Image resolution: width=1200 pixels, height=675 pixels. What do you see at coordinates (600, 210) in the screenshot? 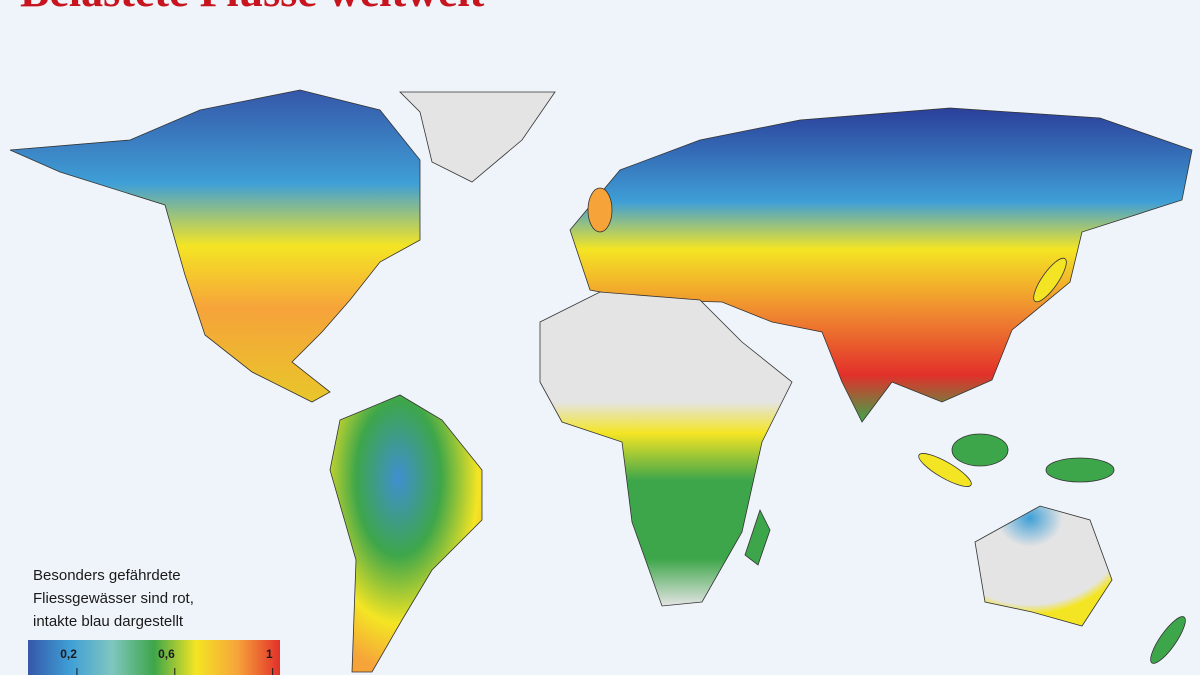
I see `great-britain` at bounding box center [600, 210].